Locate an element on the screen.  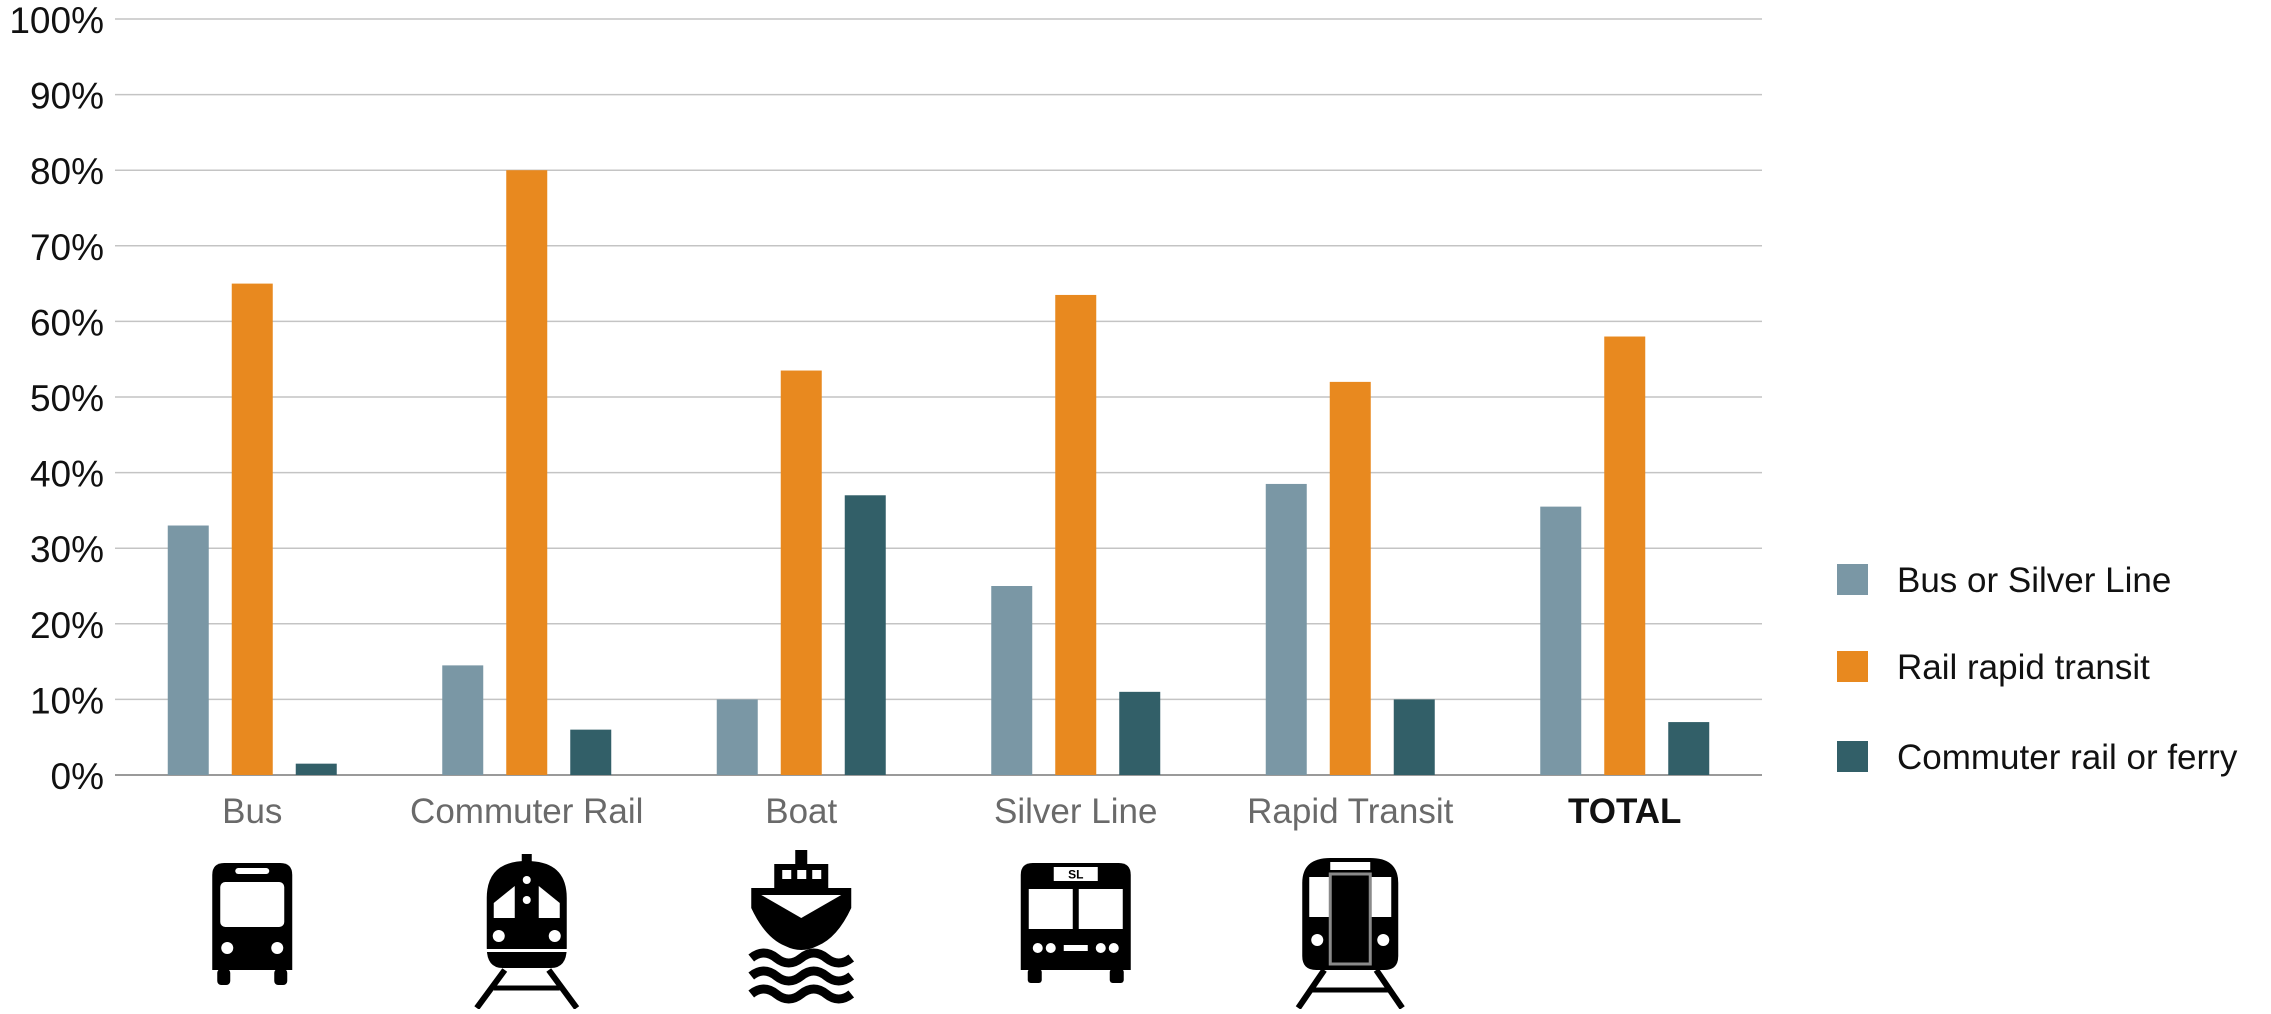
legend-label: Bus or Silver Line is located at coordinates (2034, 580).